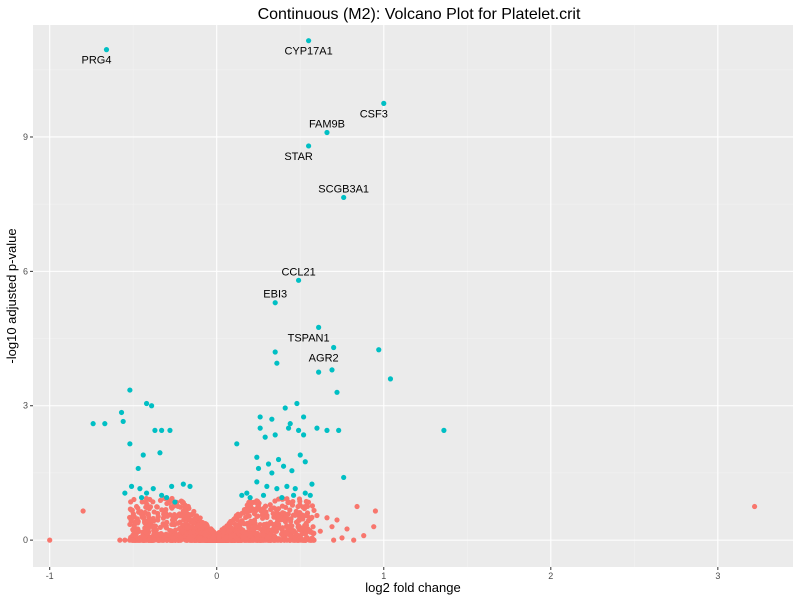  I want to click on y-axis-title: -log10 adjusted p-value, so click(11, 295).